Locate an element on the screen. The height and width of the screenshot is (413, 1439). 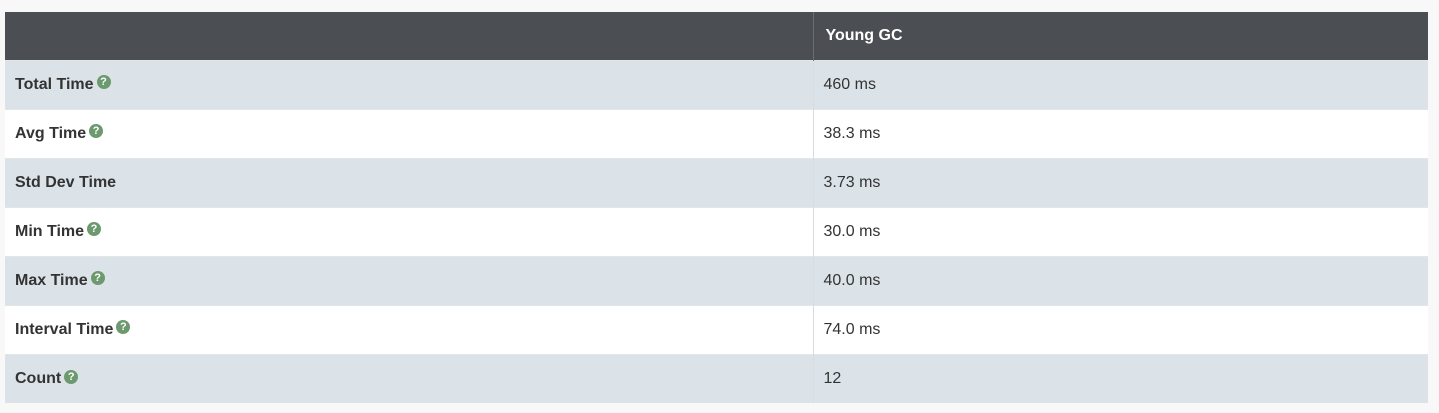
row-label-cell: Total Time? is located at coordinates (409, 84).